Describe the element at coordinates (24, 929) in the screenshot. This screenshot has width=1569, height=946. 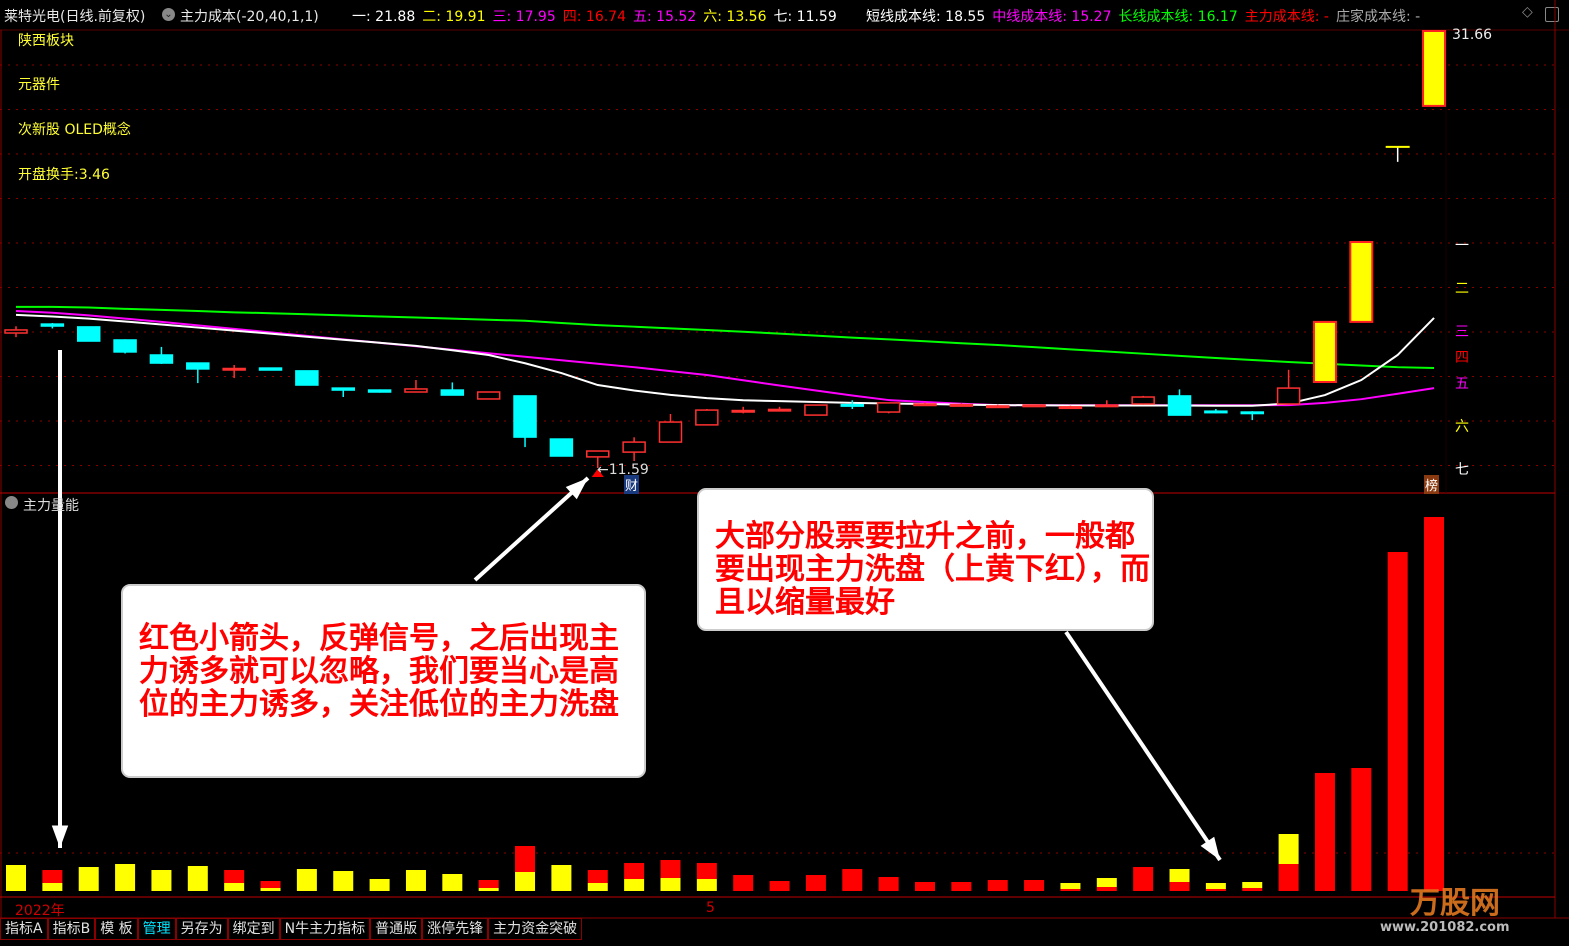
I see `tab-0: 指标A` at that location.